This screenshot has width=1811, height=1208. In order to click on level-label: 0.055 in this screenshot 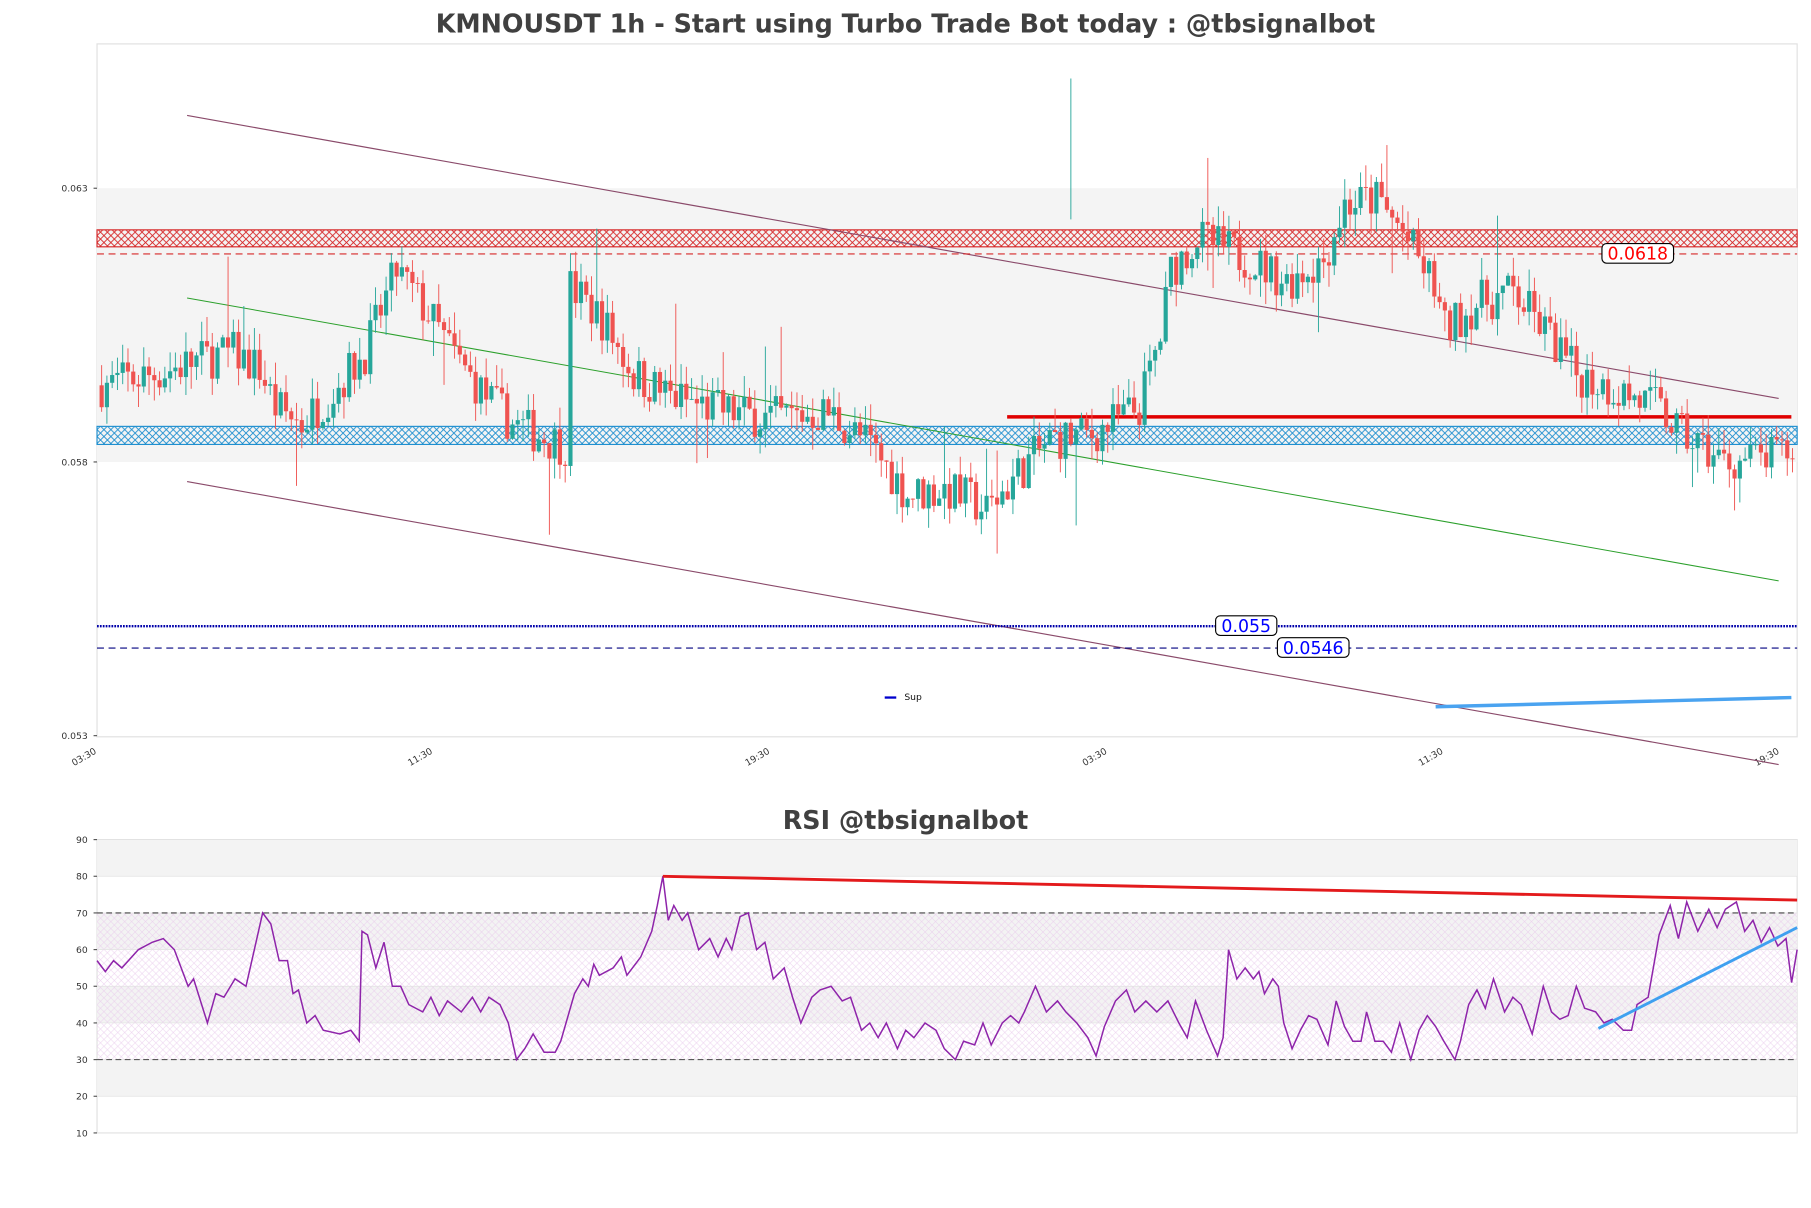, I will do `click(1246, 627)`.